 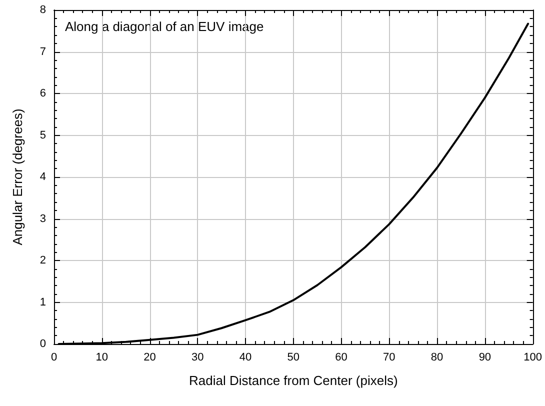 I want to click on x-tick-label: 100, so click(x=533, y=358).